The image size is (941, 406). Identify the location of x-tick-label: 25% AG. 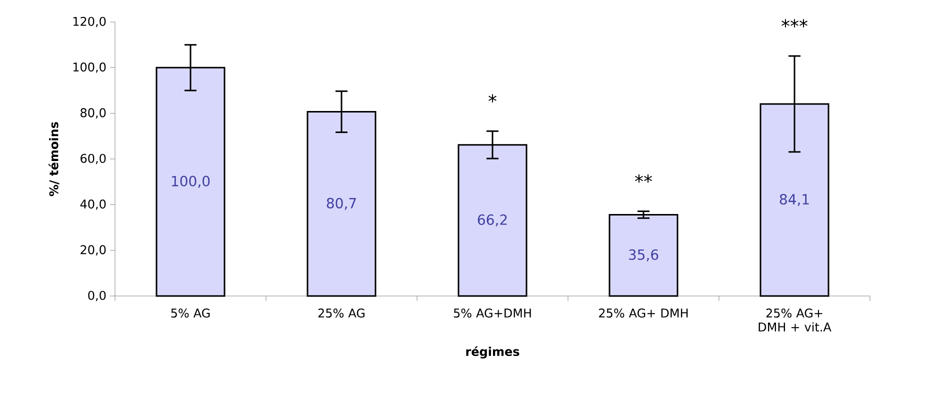
(341, 313).